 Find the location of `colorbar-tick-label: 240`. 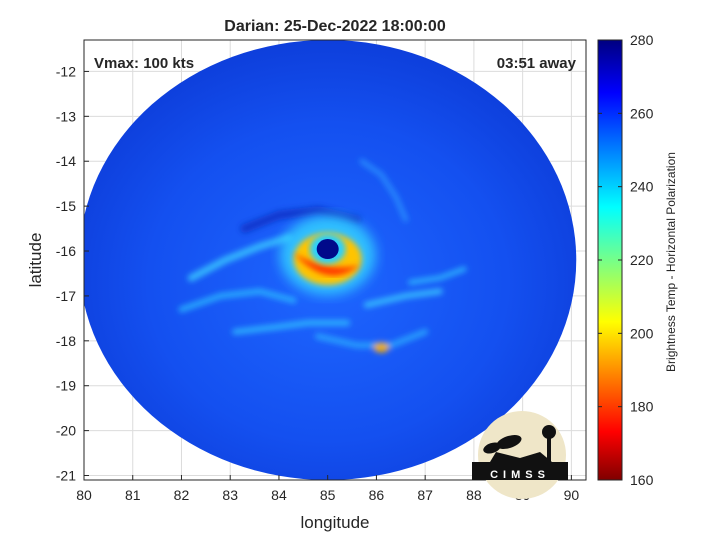

colorbar-tick-label: 240 is located at coordinates (642, 187).